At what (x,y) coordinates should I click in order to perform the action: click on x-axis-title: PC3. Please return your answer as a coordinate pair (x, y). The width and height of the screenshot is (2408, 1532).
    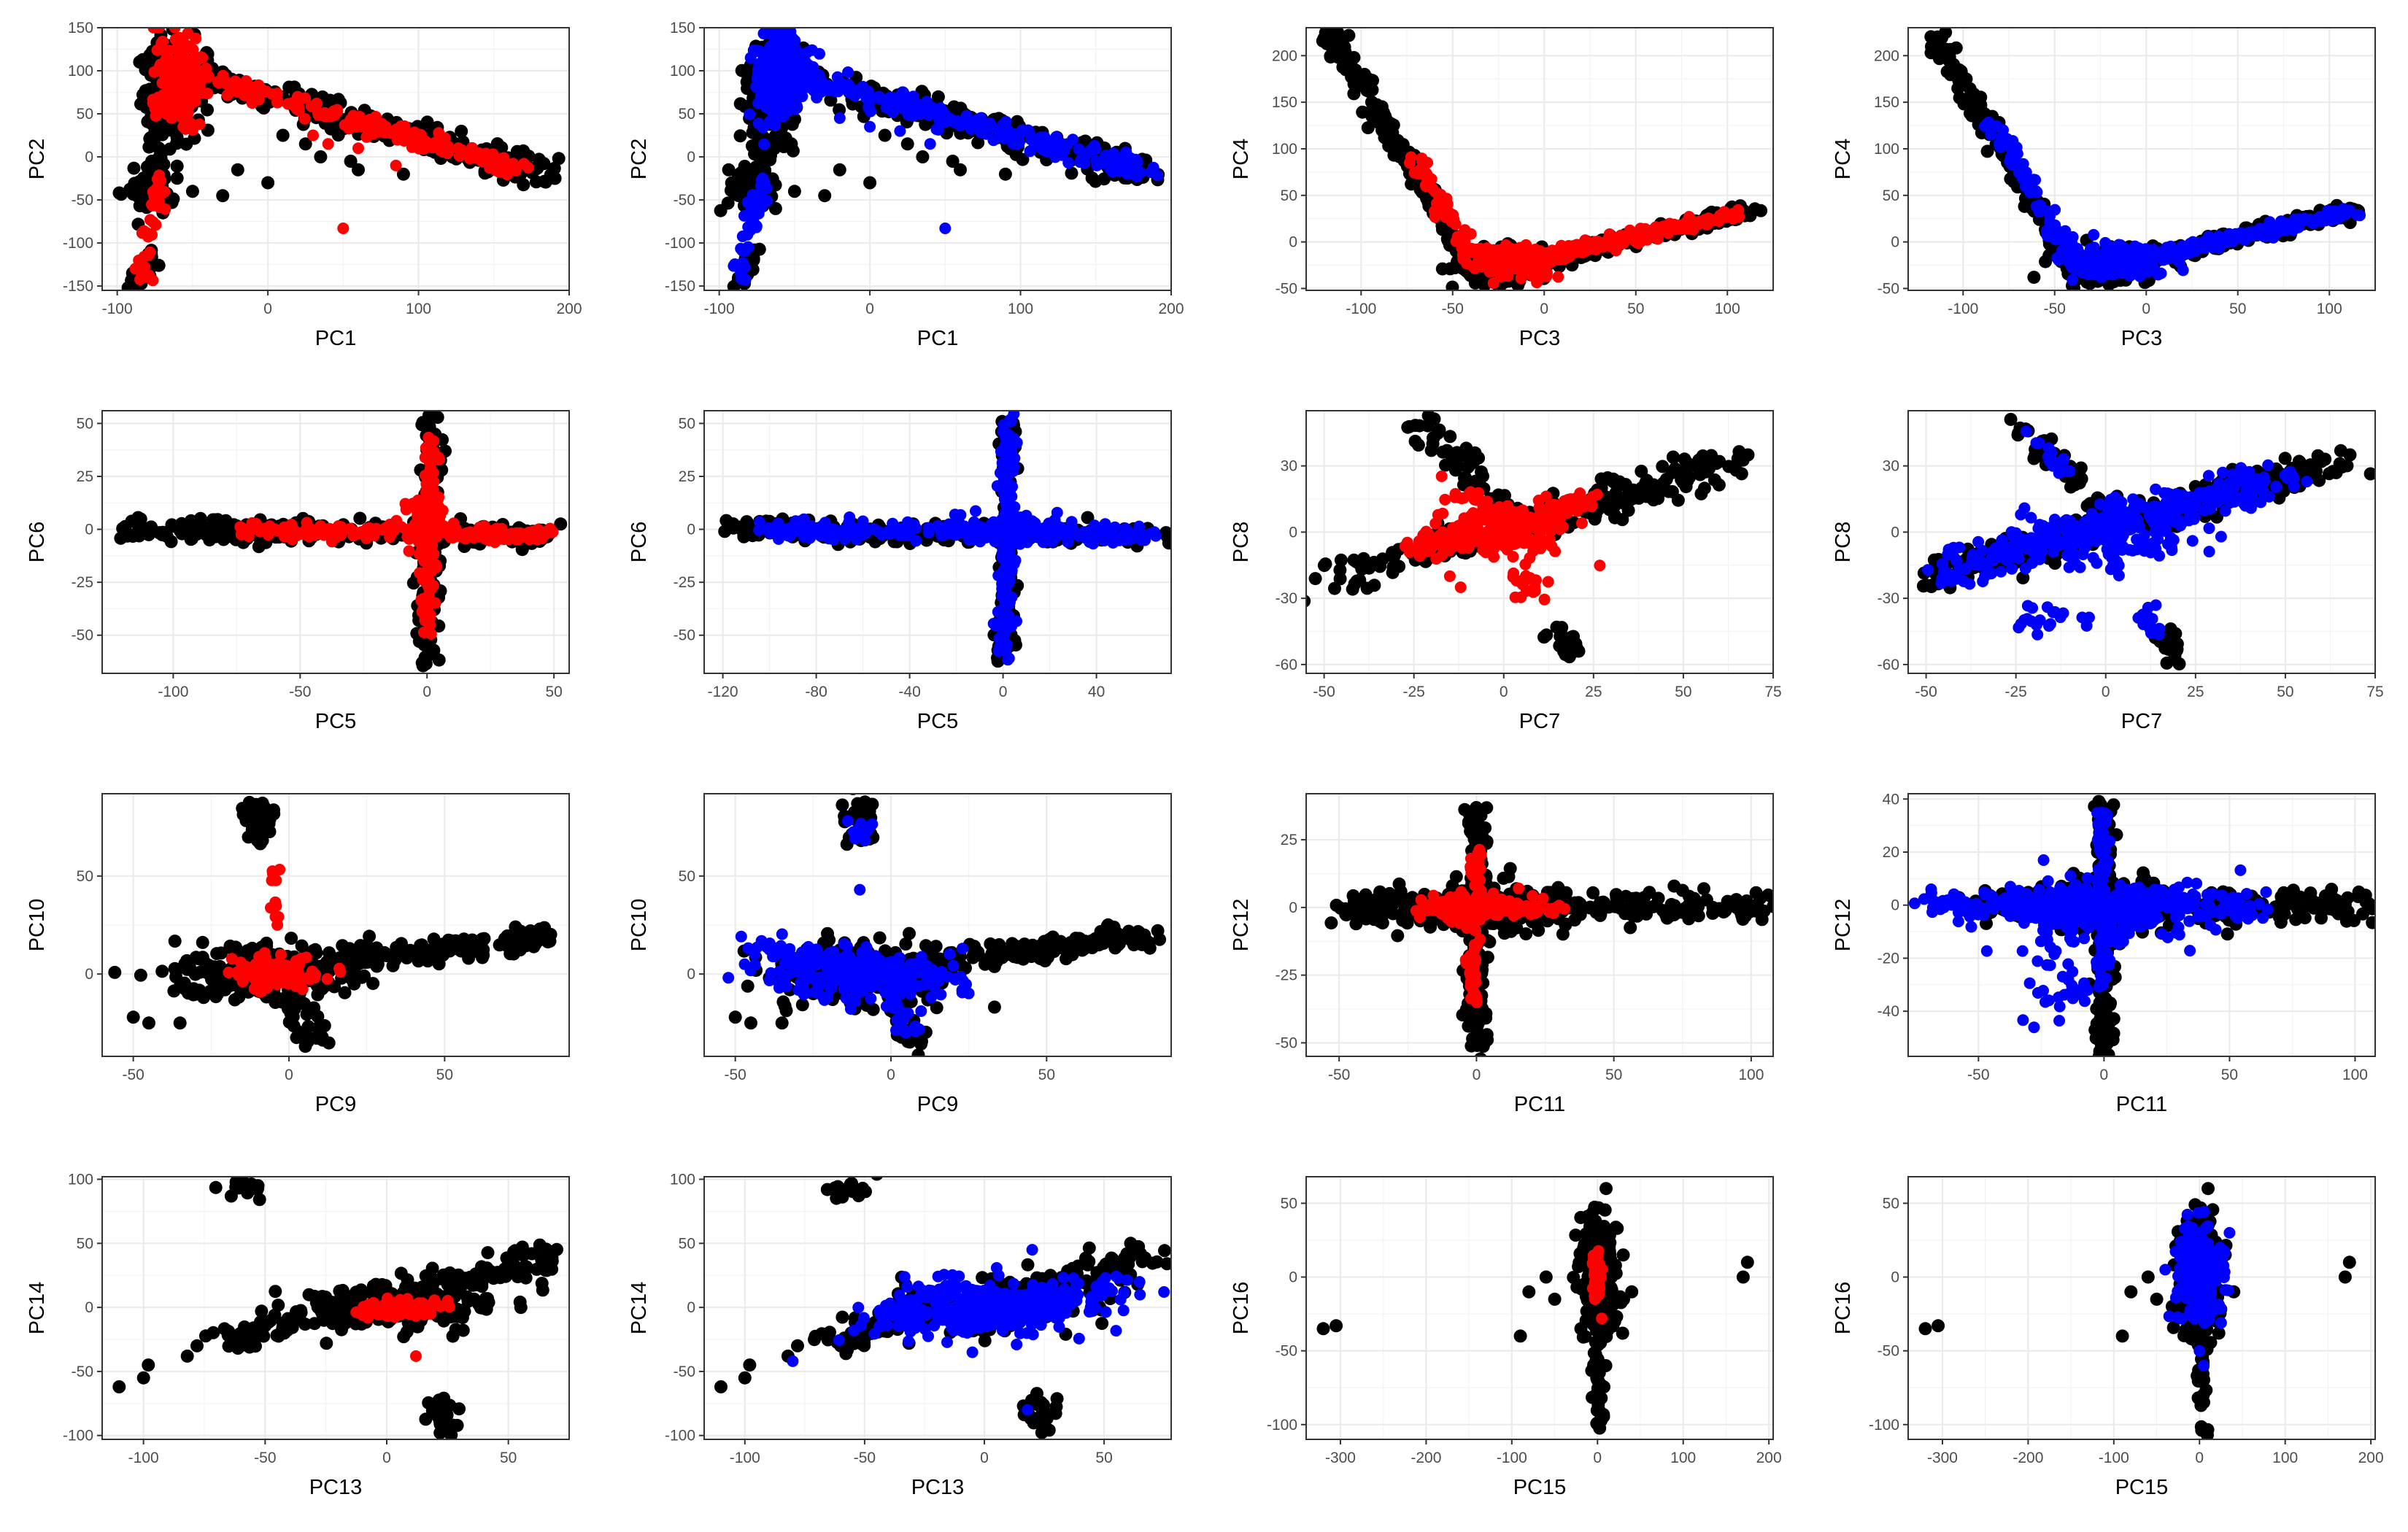
    Looking at the image, I should click on (1539, 339).